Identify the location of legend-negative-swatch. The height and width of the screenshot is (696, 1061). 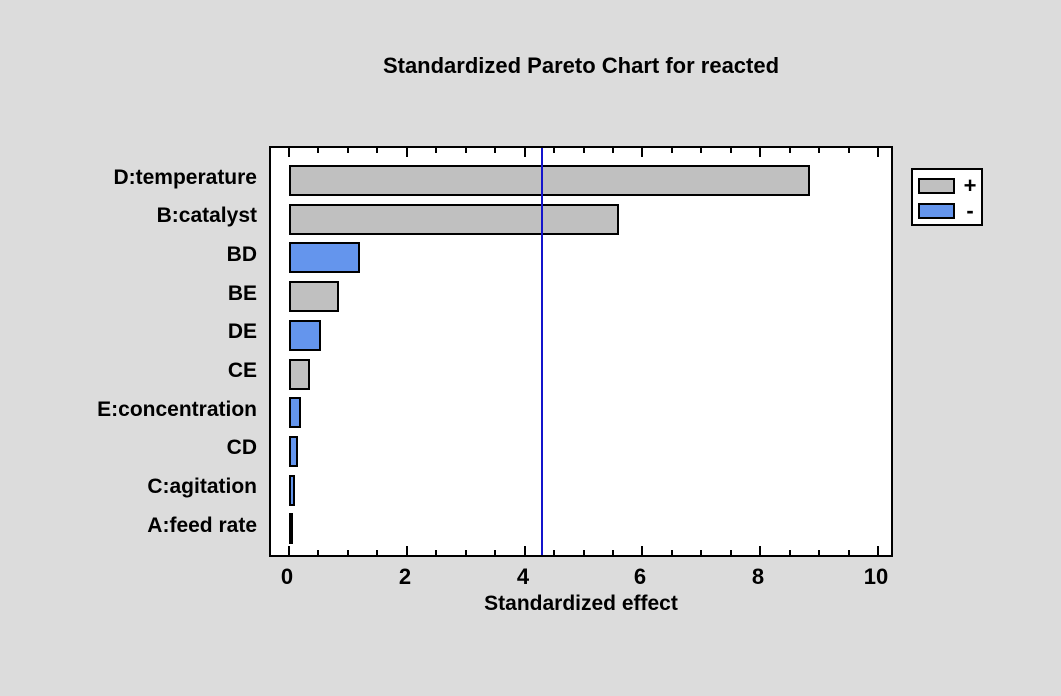
(936, 211).